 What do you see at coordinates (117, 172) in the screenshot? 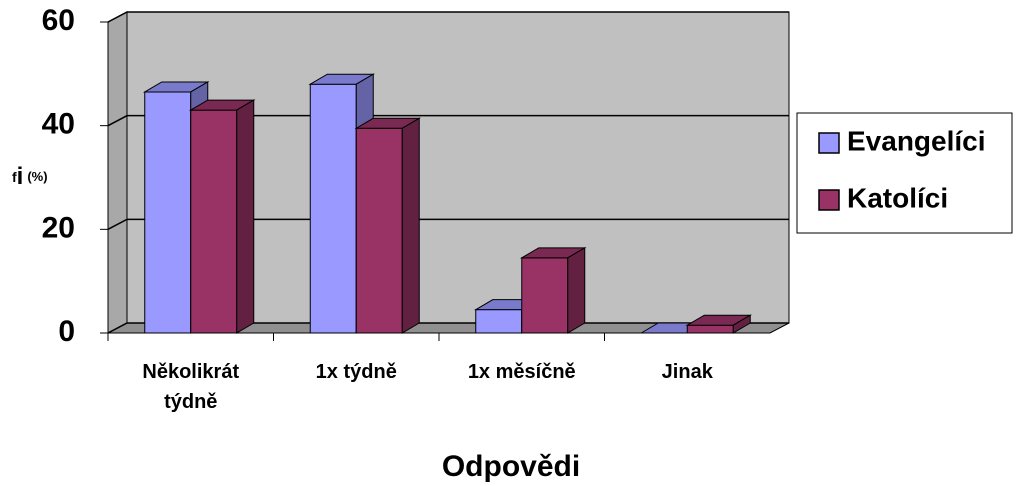
I see `side-wall` at bounding box center [117, 172].